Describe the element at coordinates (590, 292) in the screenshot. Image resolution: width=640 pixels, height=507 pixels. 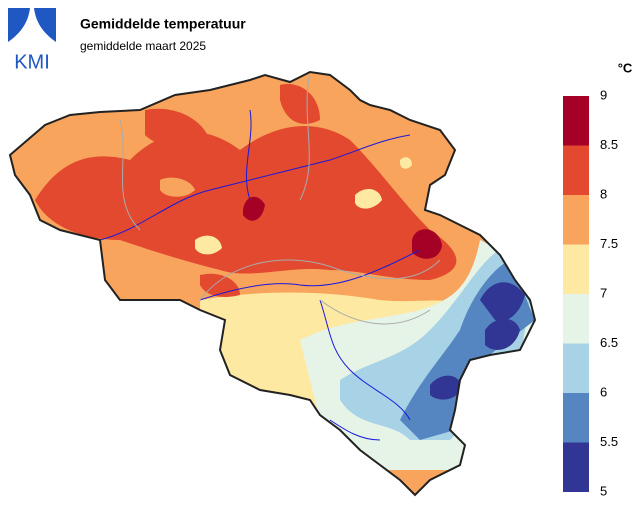
I see `legend: 5 5.5 6 6.5 7 7.5 8 8.5 9` at that location.